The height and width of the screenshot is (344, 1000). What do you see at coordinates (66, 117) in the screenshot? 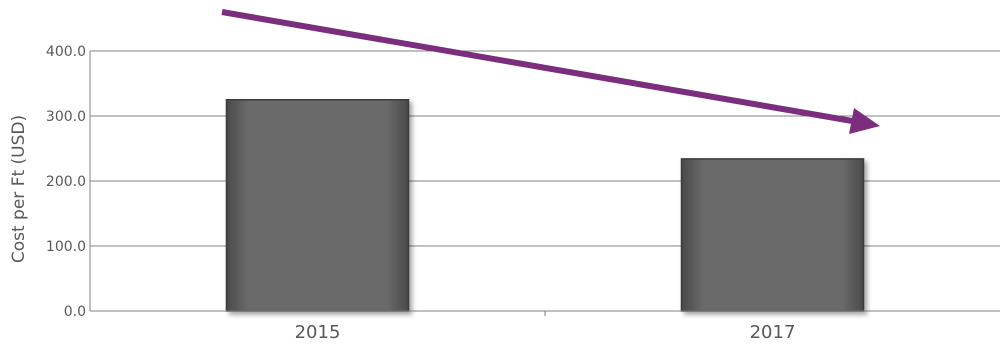
I see `y-tick-label-3: 300.0` at bounding box center [66, 117].